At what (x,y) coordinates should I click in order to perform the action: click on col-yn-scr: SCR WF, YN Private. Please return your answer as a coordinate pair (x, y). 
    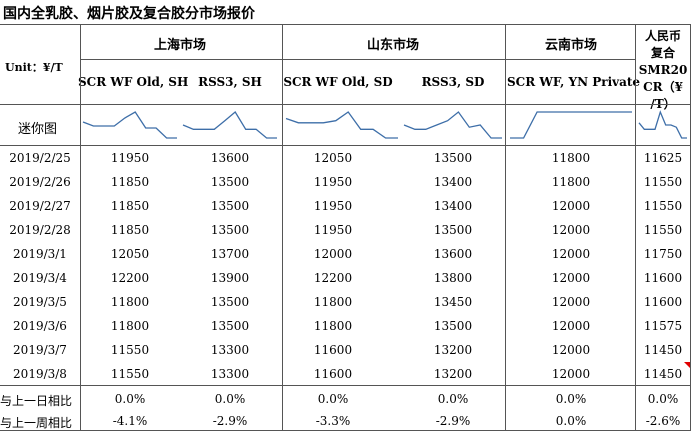
    Looking at the image, I should click on (574, 82).